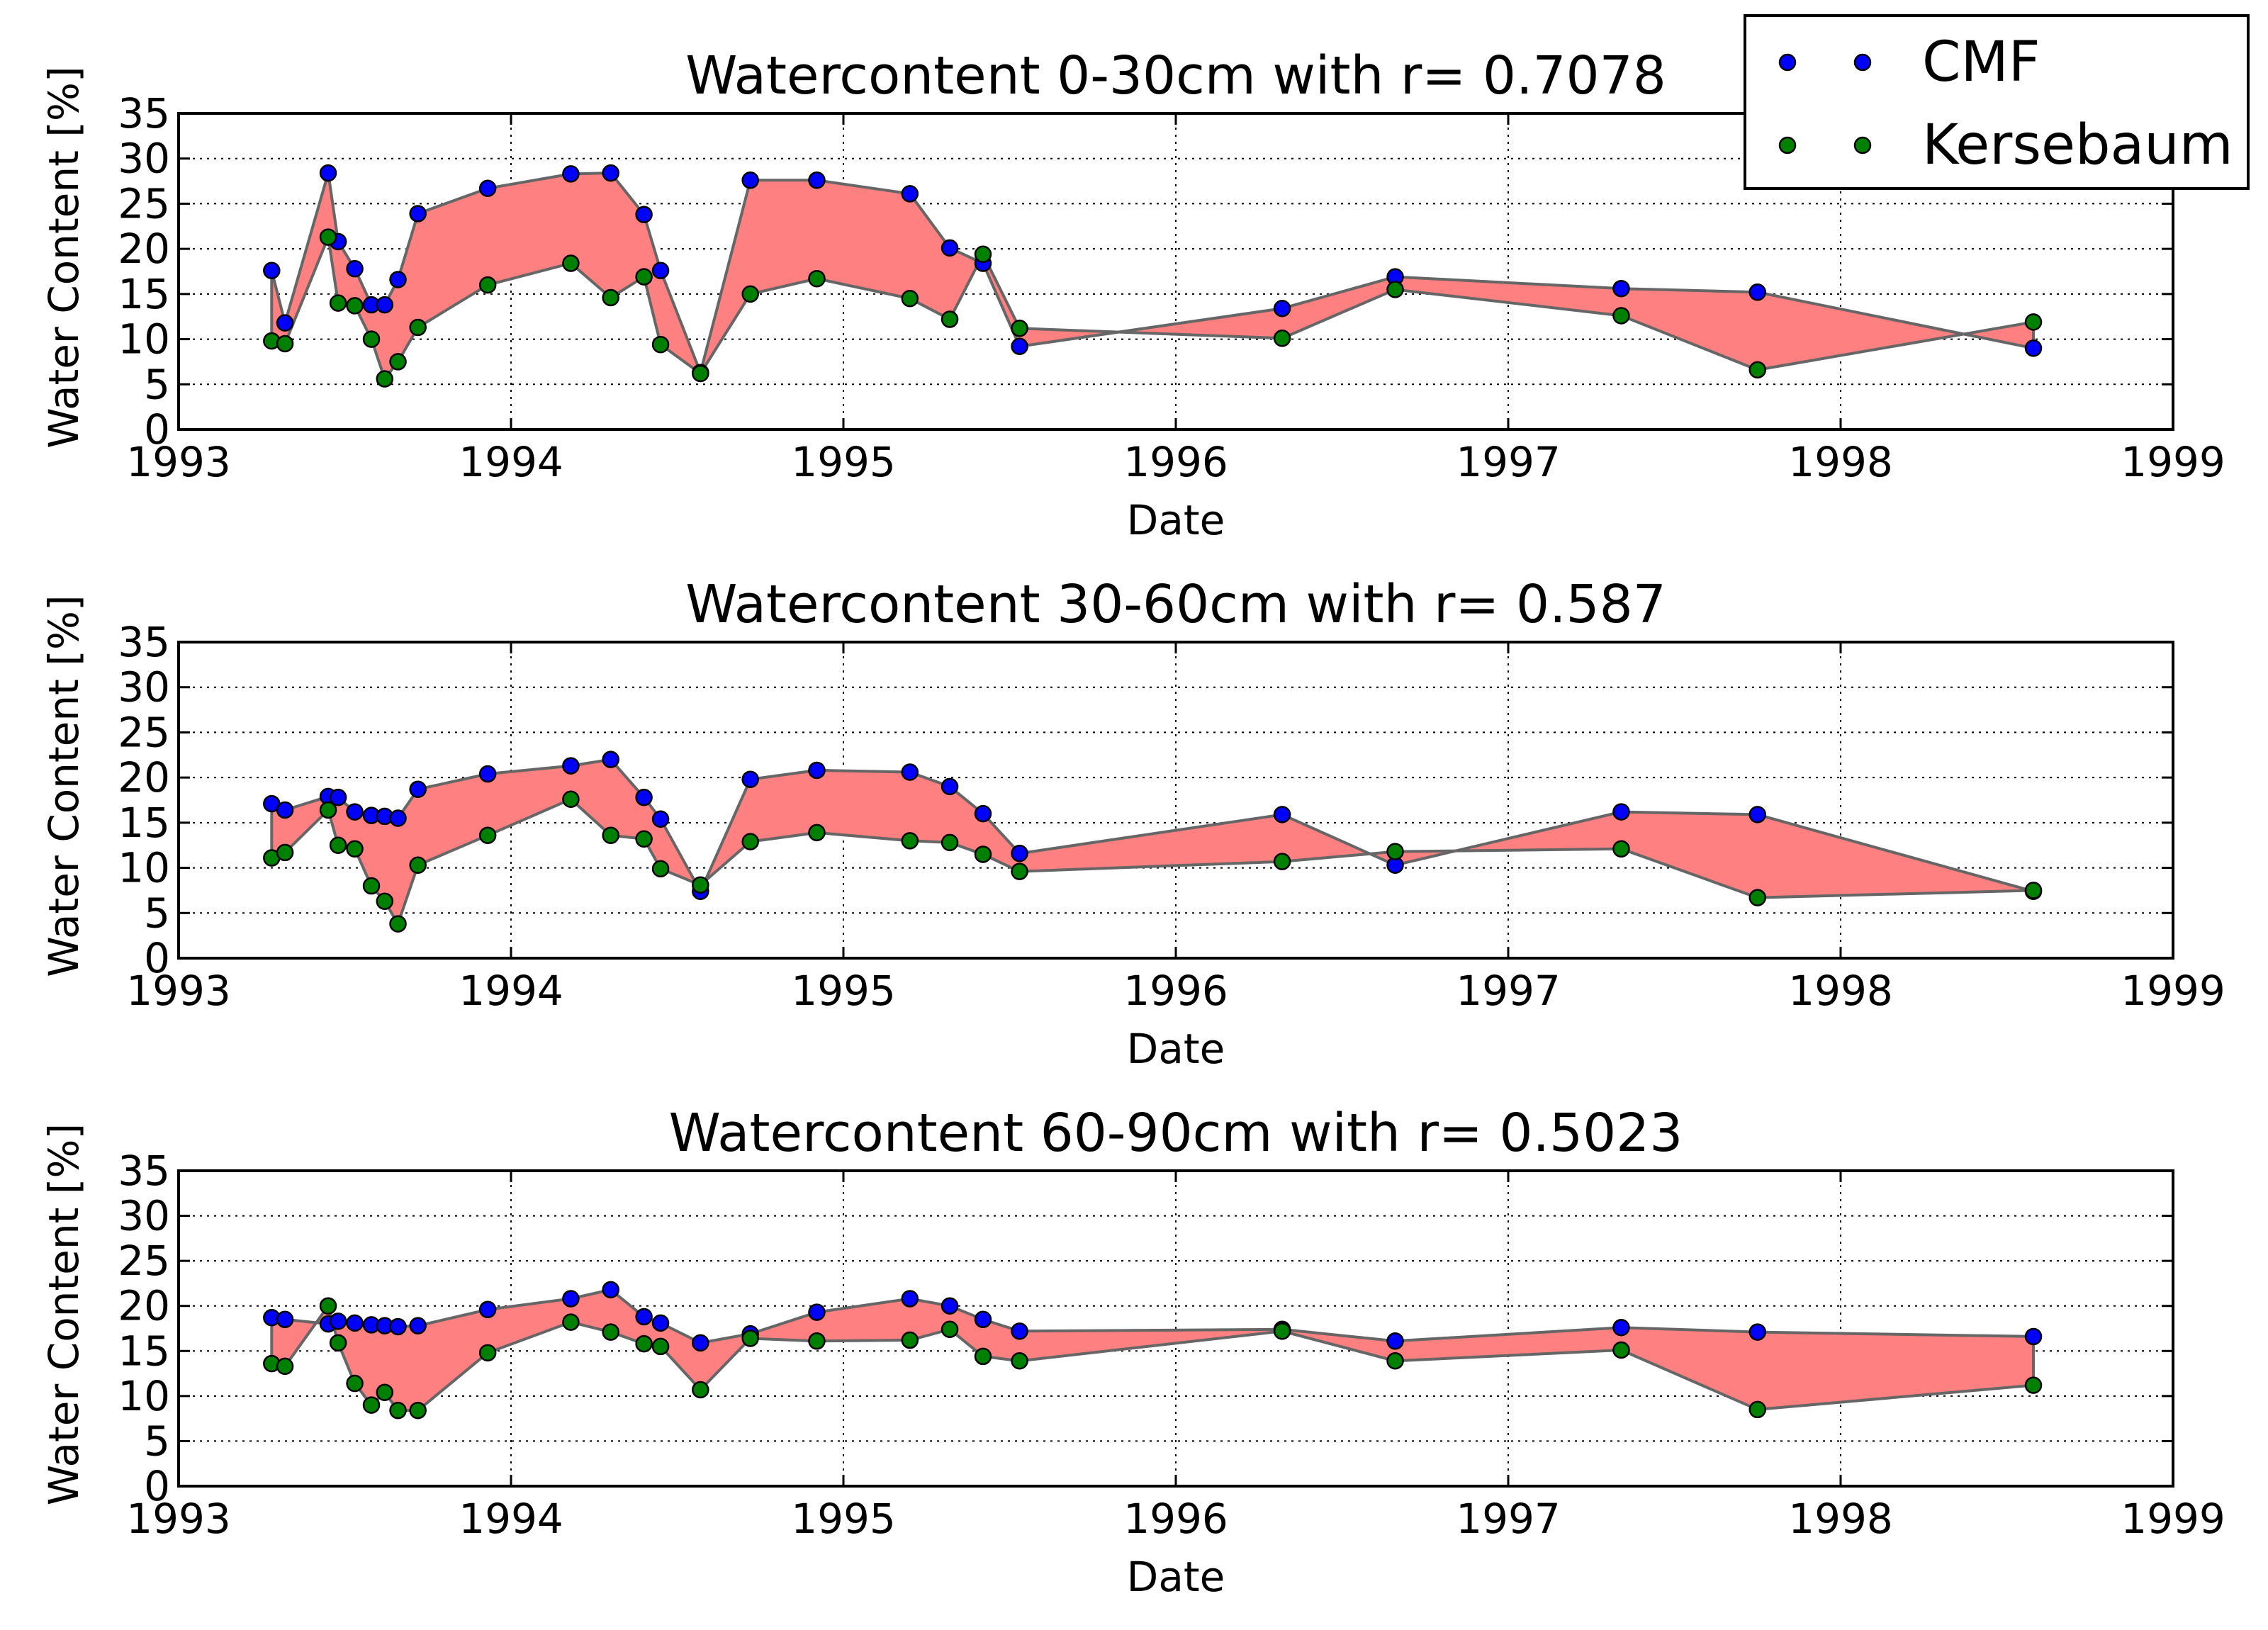 The height and width of the screenshot is (1630, 2268). What do you see at coordinates (1153, 308) in the screenshot?
I see `series-kersebaum` at bounding box center [1153, 308].